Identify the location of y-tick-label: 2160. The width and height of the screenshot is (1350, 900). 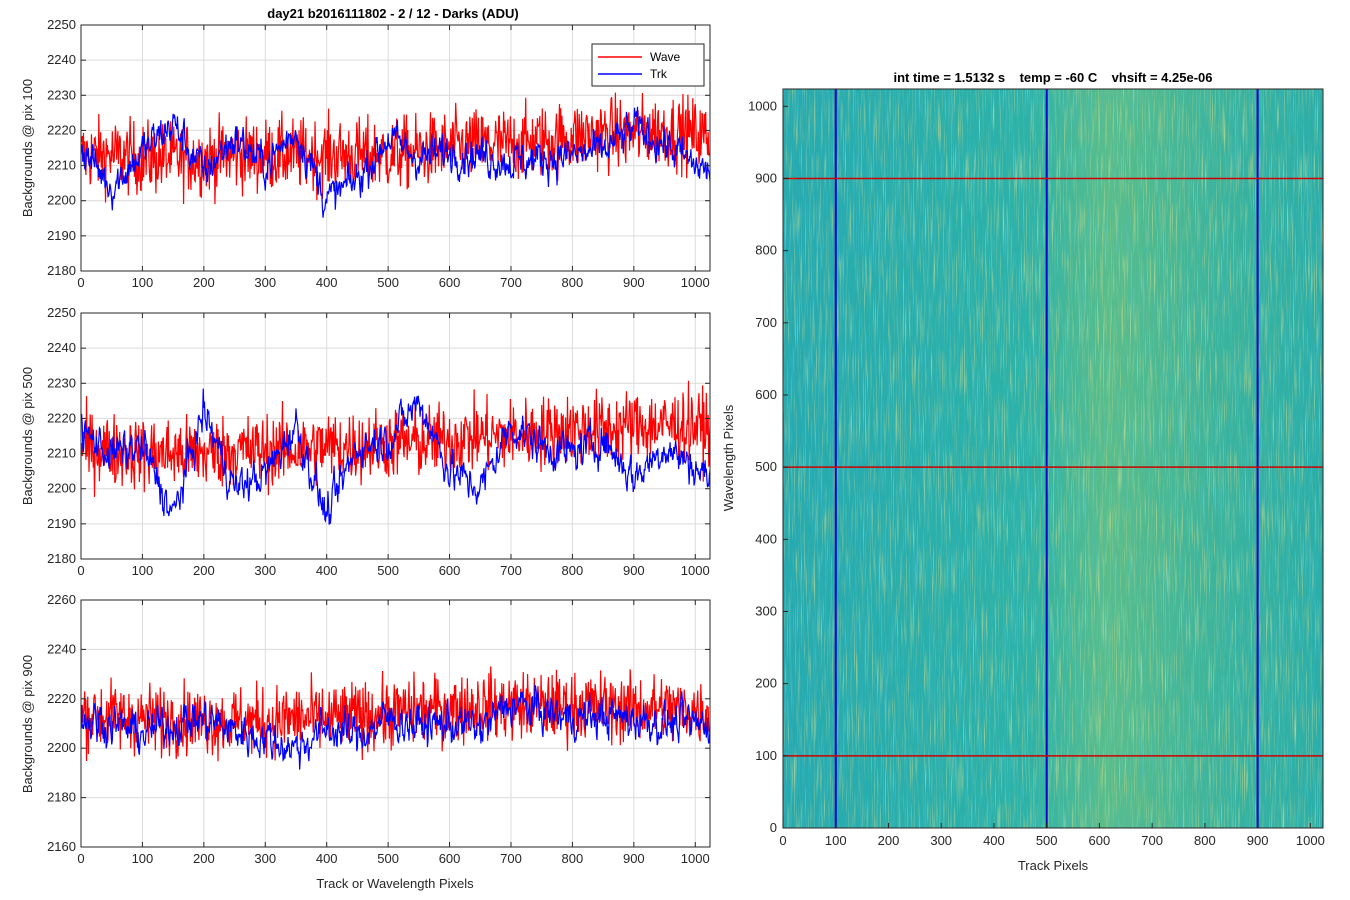
(61, 846).